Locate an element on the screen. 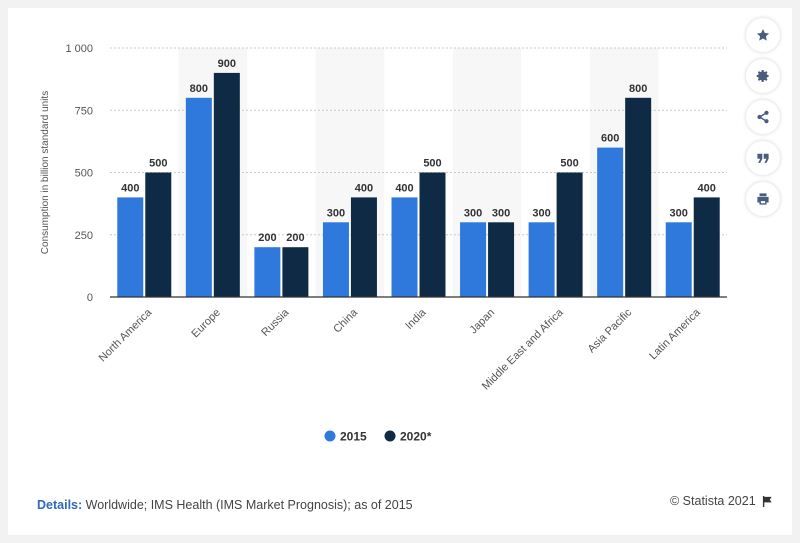 The image size is (800, 543). quote-icon is located at coordinates (763, 158).